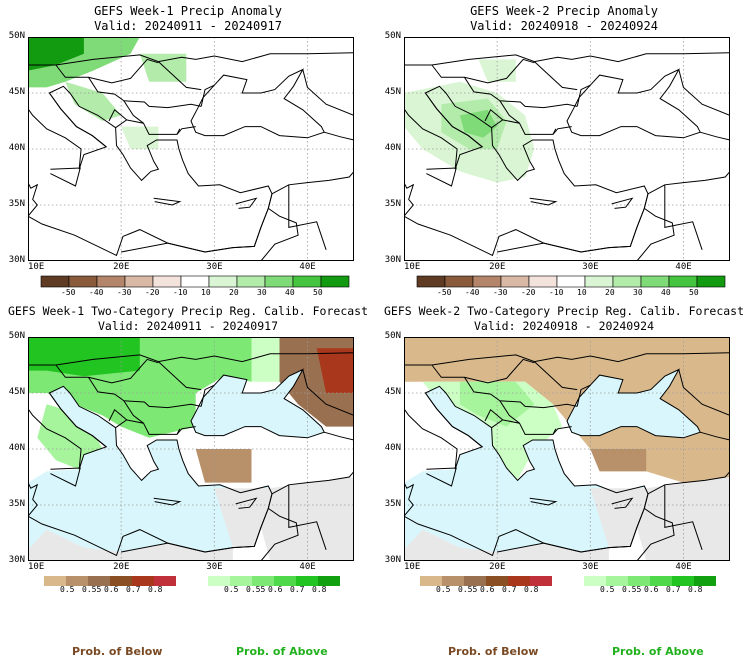 The width and height of the screenshot is (752, 662). I want to click on panel2-colorbar-svg, so click(571, 281).